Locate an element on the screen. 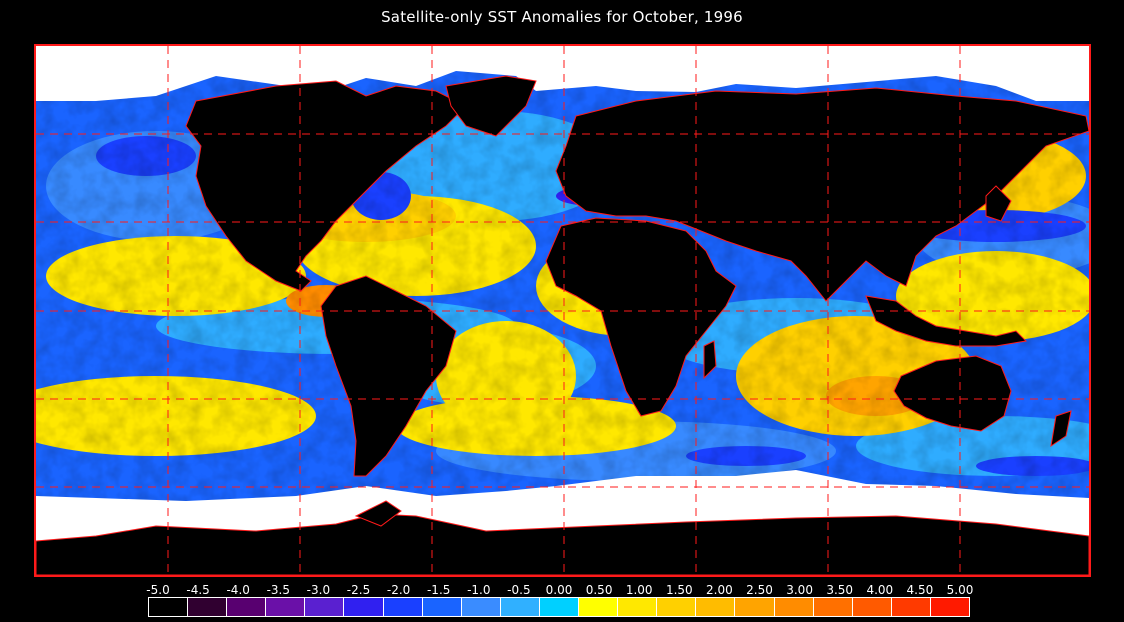 Image resolution: width=1124 pixels, height=622 pixels. greenland is located at coordinates (491, 106).